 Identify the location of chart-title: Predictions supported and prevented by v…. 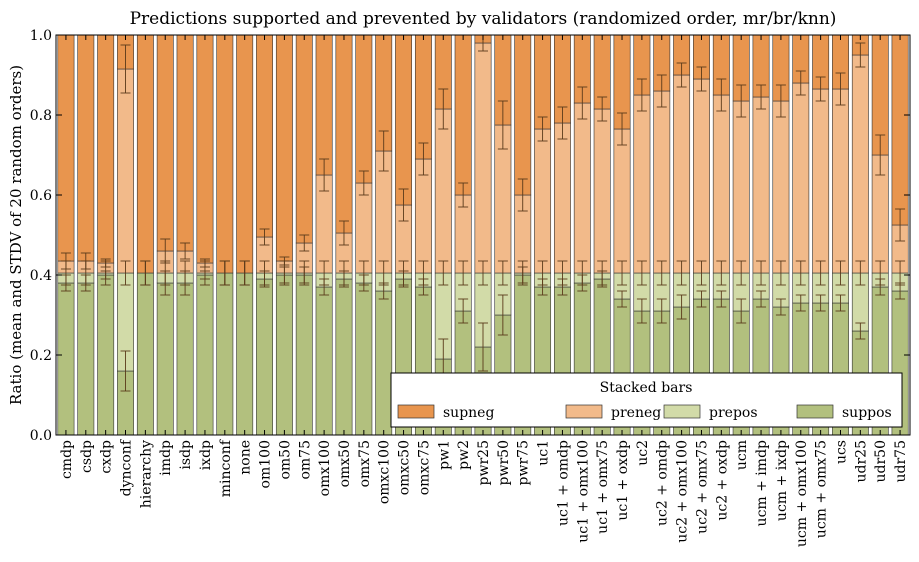
(483, 19).